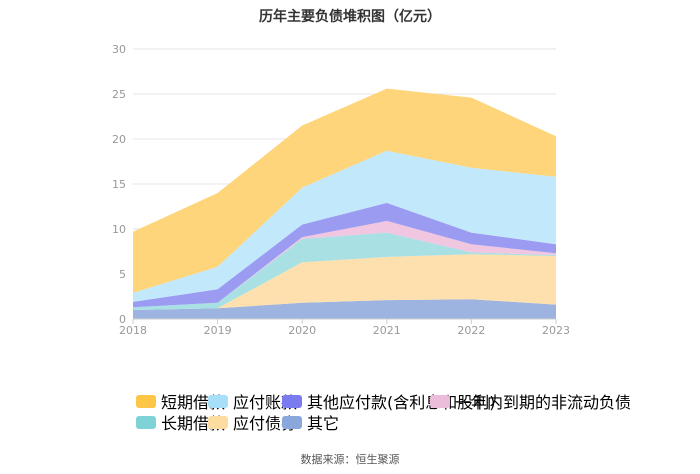 This screenshot has width=700, height=474. I want to click on y-tick-label: 30, so click(119, 49).